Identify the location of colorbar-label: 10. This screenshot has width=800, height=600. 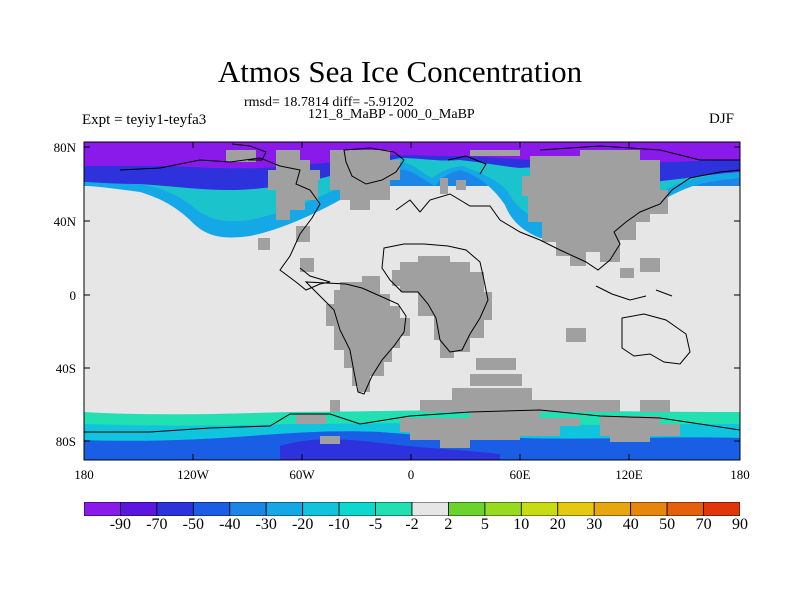
(521, 524).